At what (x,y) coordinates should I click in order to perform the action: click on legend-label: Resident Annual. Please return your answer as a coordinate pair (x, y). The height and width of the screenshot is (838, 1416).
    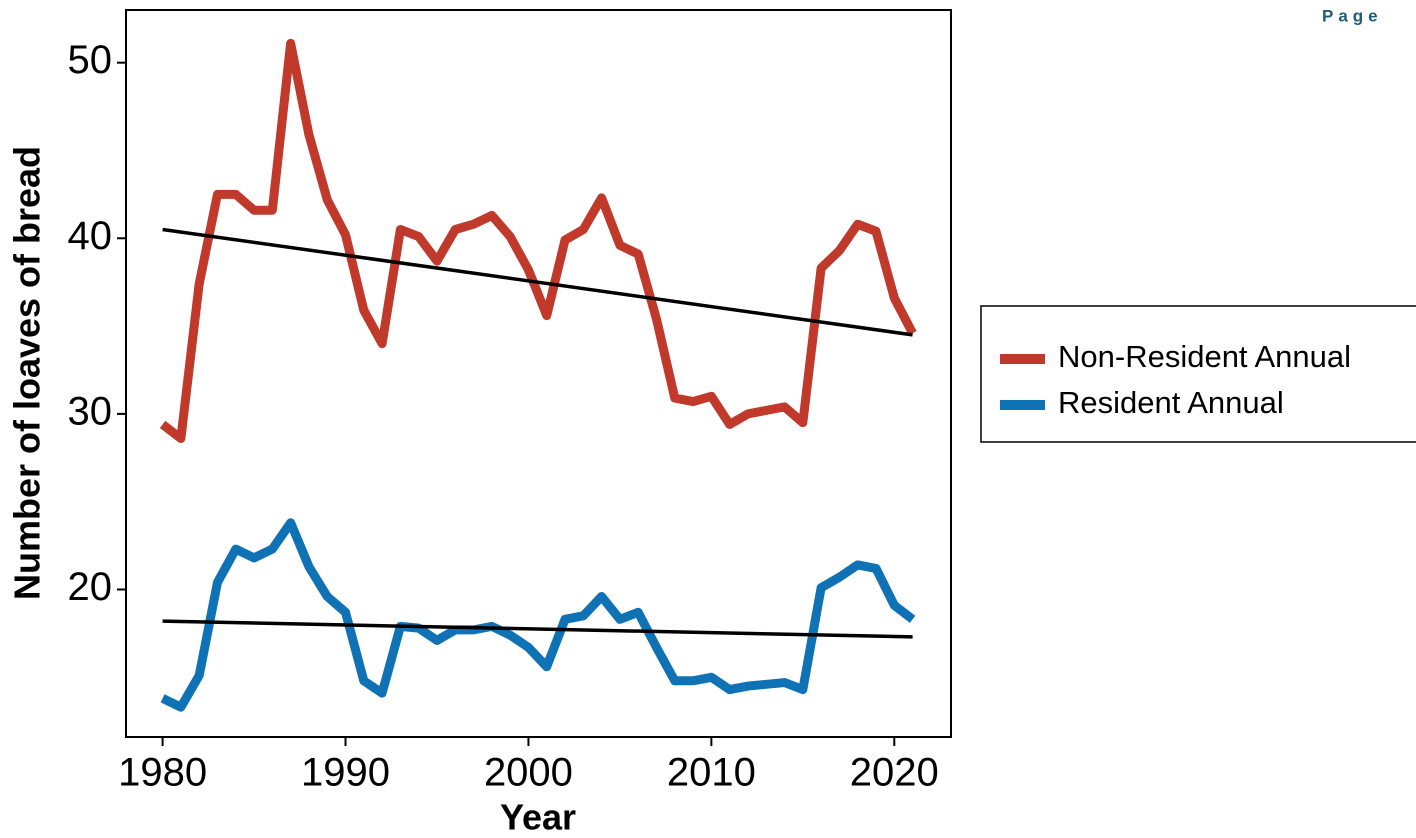
    Looking at the image, I should click on (1171, 402).